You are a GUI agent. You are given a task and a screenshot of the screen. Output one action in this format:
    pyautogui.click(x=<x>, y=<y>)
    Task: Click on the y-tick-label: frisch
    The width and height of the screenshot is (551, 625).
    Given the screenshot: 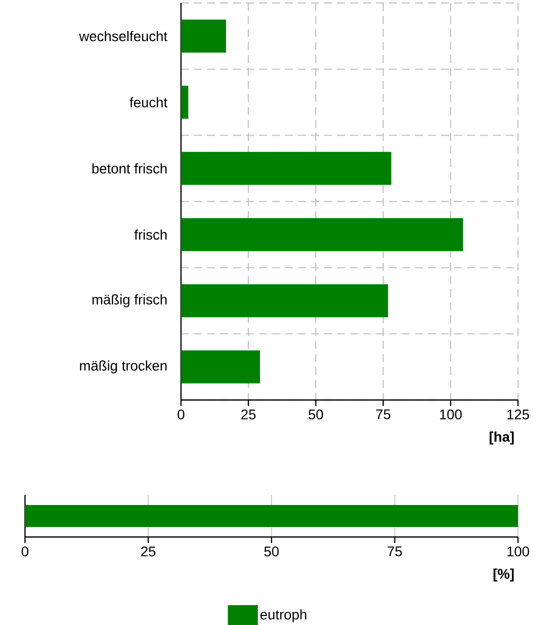 What is the action you would take?
    pyautogui.click(x=150, y=234)
    